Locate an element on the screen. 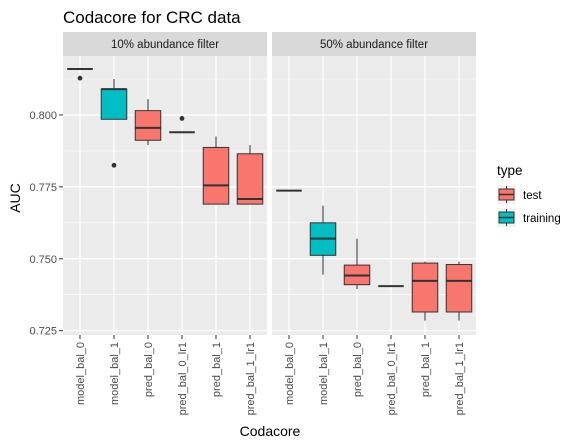 Image resolution: width=582 pixels, height=447 pixels. facet-strip-label-2: 50% abundance filter is located at coordinates (374, 45).